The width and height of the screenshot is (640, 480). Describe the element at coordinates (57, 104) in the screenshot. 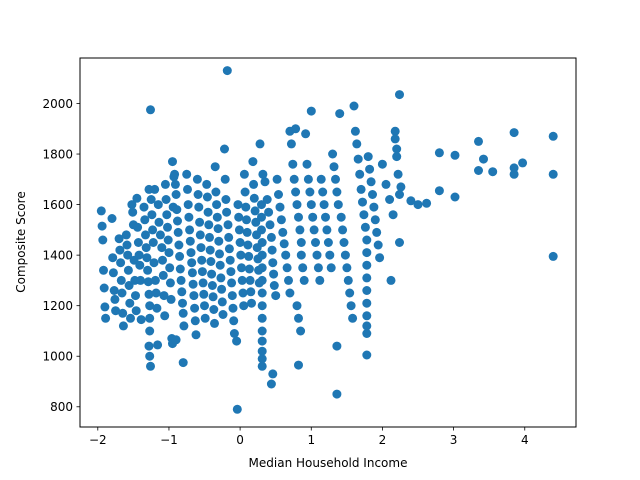

I see `y-tick-label: 2000` at that location.